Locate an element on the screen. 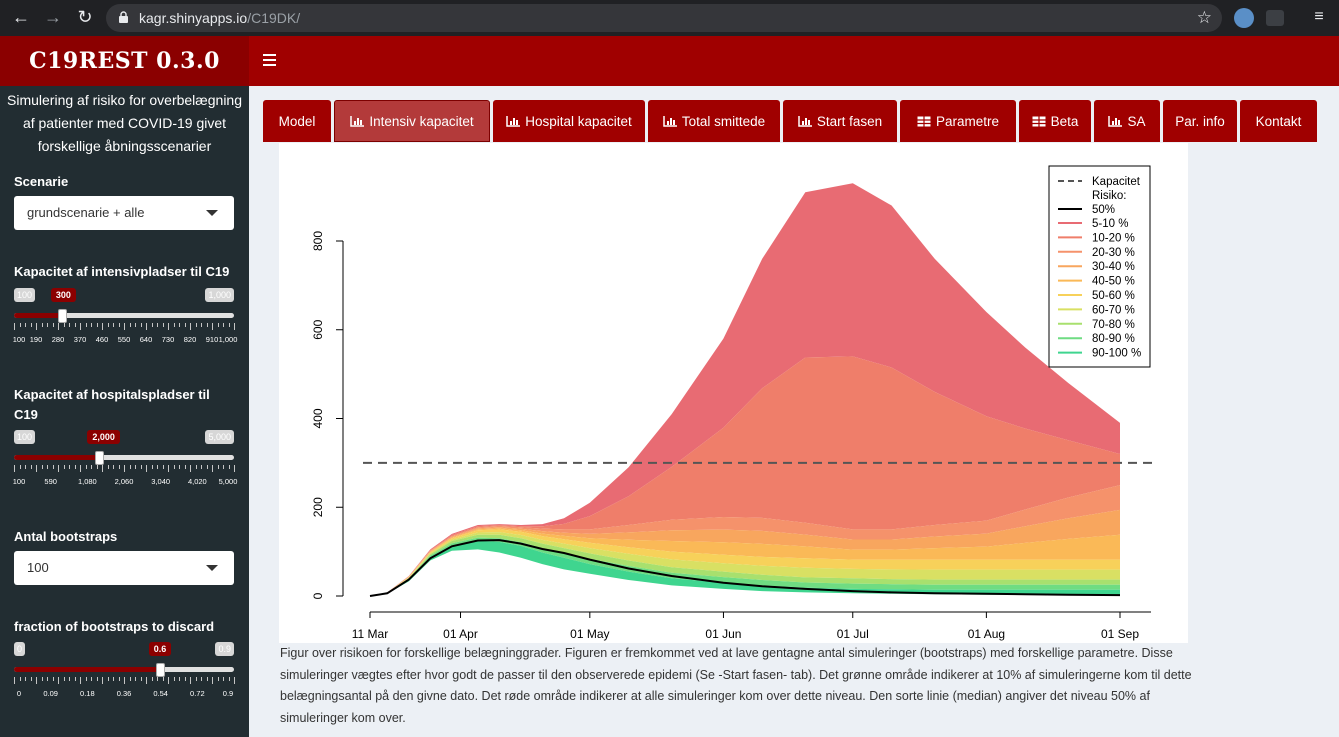  y-tick-label: 400 is located at coordinates (318, 418).